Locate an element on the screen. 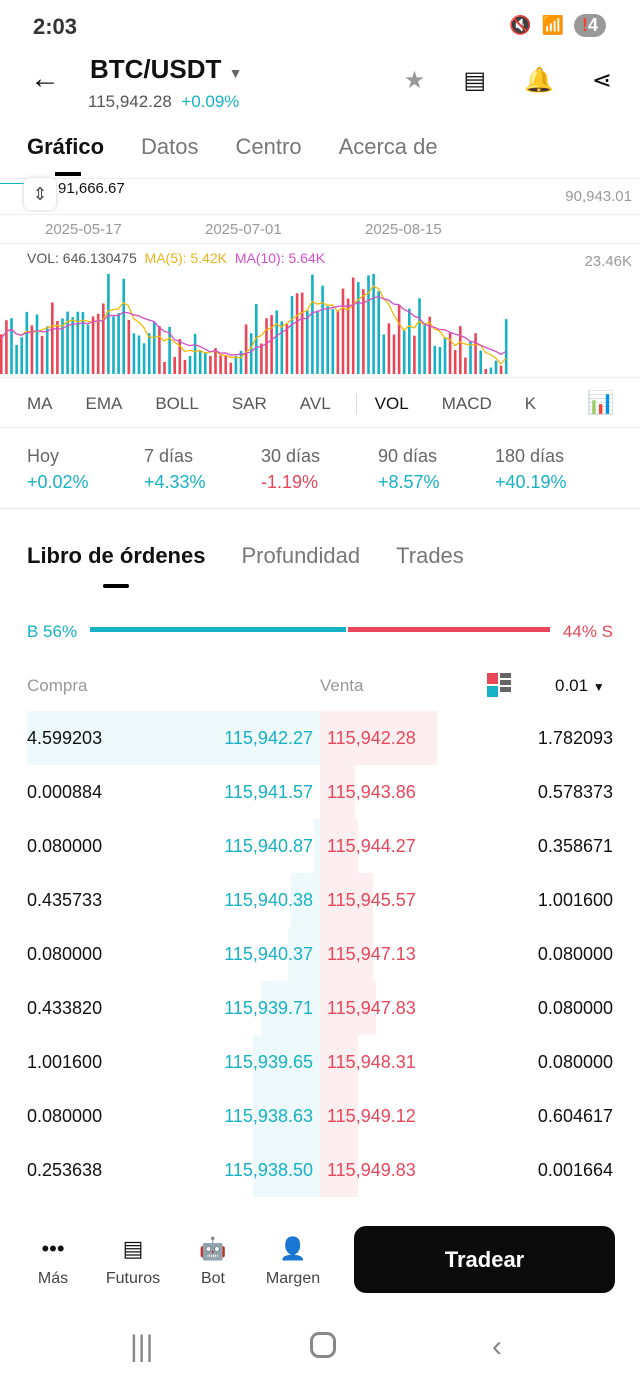  ask-depth-bar is located at coordinates (378, 738).